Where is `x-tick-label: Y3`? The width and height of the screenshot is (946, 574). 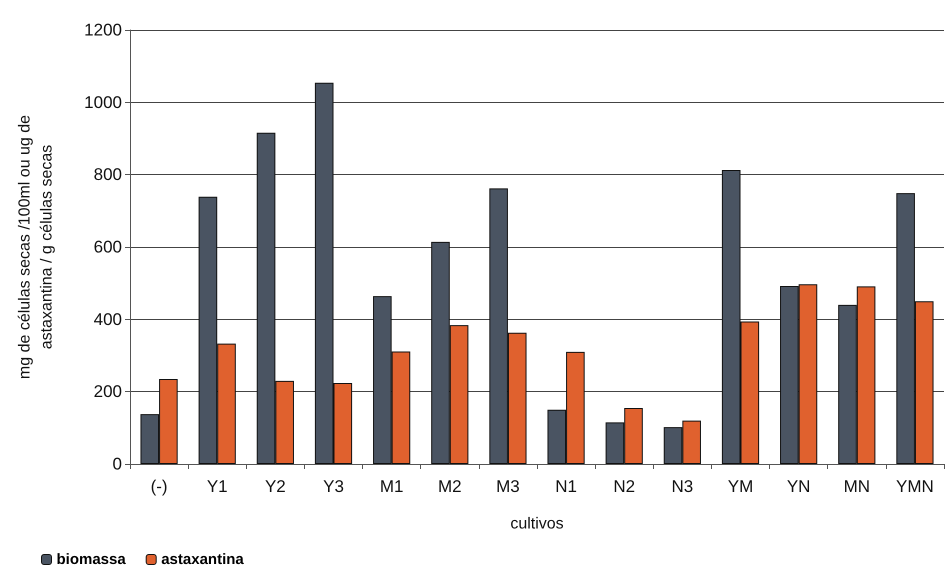
x-tick-label: Y3 is located at coordinates (333, 486).